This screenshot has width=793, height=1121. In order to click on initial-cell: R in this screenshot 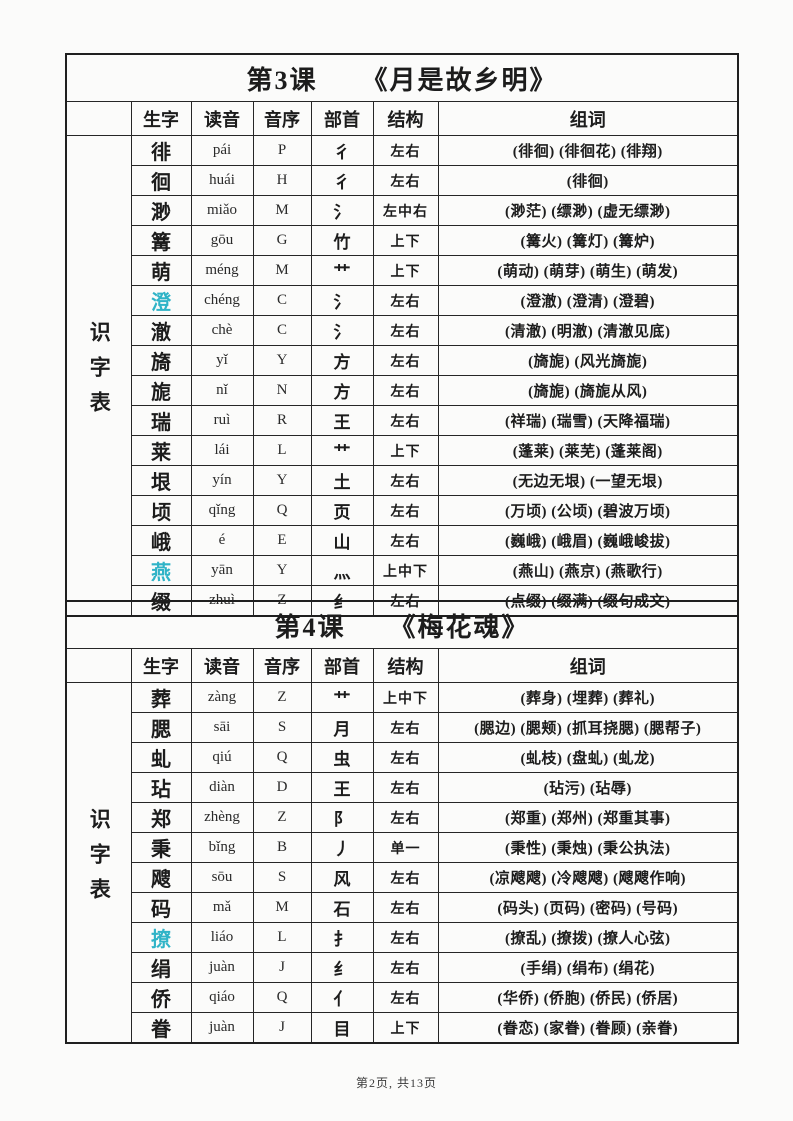, I will do `click(282, 420)`.